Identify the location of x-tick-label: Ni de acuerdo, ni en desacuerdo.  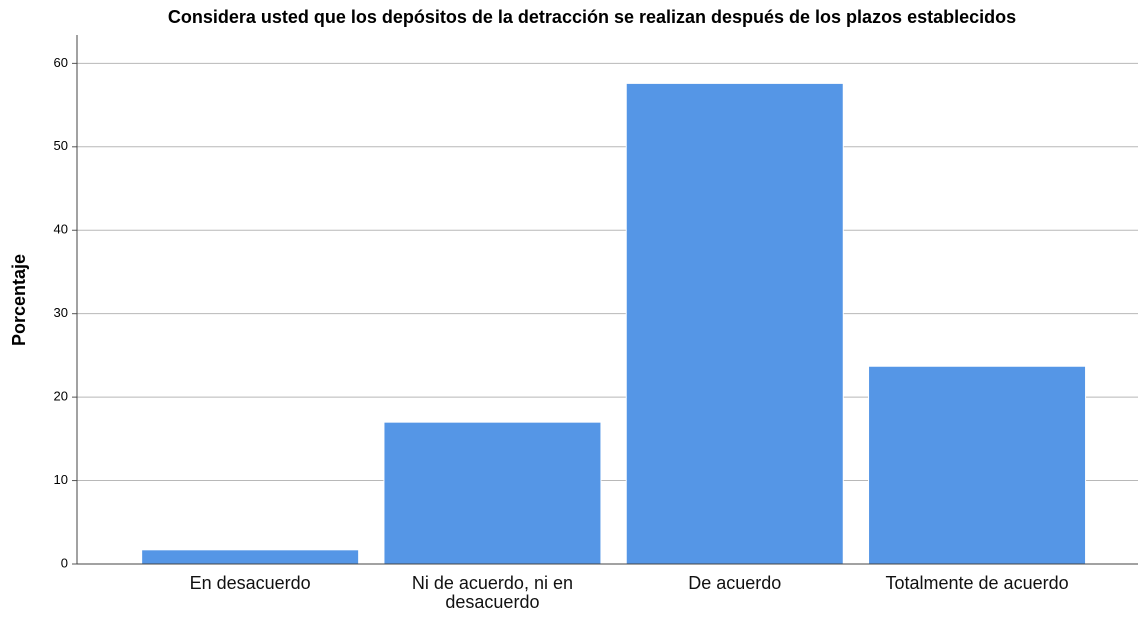
(492, 592).